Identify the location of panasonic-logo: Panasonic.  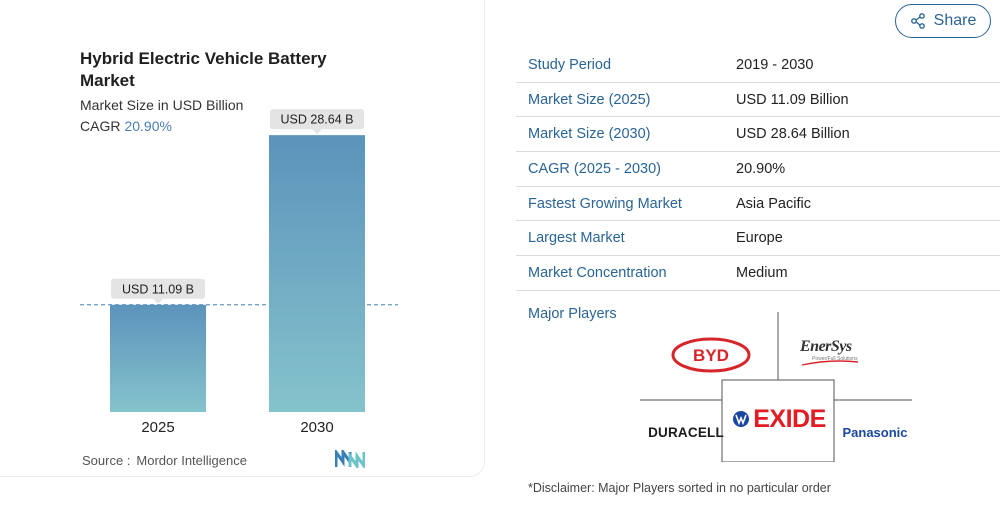
(875, 432).